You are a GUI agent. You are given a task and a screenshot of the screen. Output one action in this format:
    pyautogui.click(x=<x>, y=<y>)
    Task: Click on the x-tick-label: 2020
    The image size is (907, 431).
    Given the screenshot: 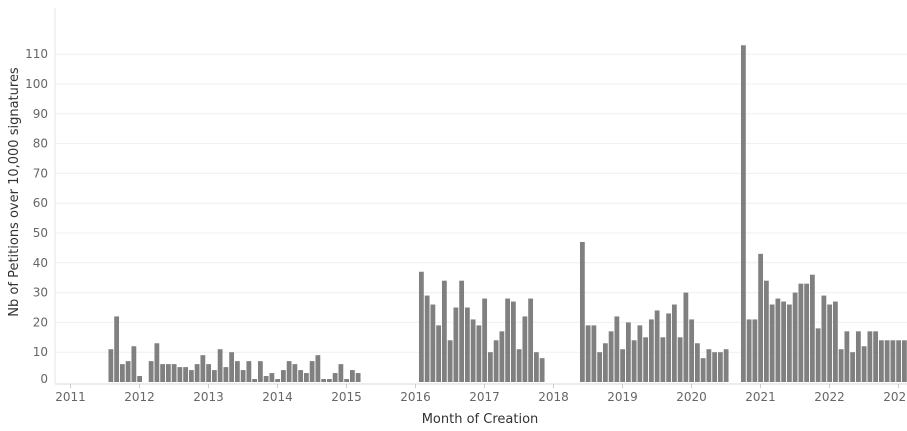 What is the action you would take?
    pyautogui.click(x=691, y=397)
    